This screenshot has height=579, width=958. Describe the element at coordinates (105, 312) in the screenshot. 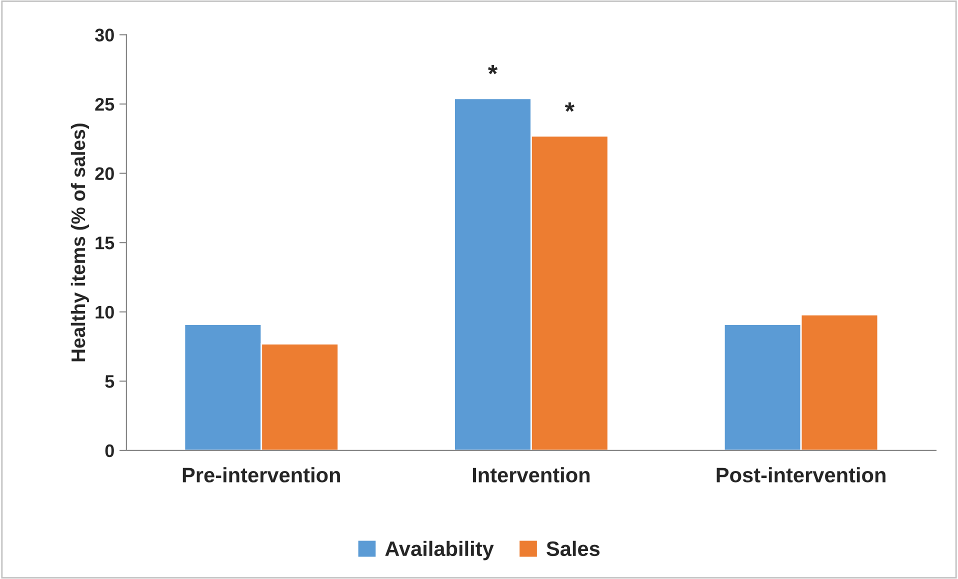

I see `y-tick-label: 10` at that location.